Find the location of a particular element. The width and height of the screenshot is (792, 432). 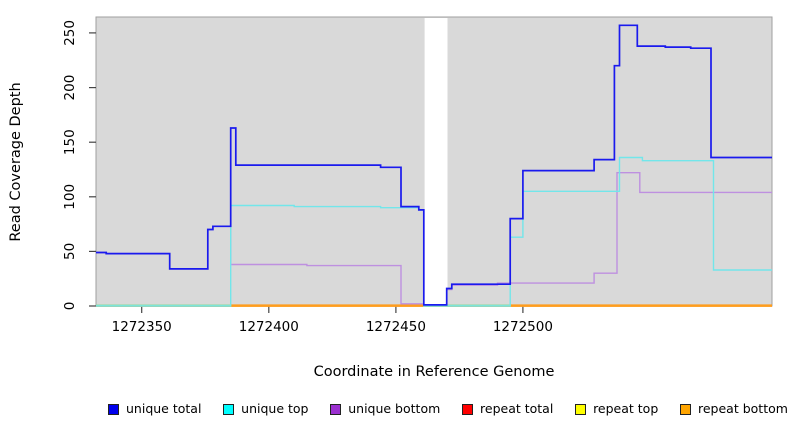

legend-item-repeat-top: repeat top is located at coordinates (617, 408).